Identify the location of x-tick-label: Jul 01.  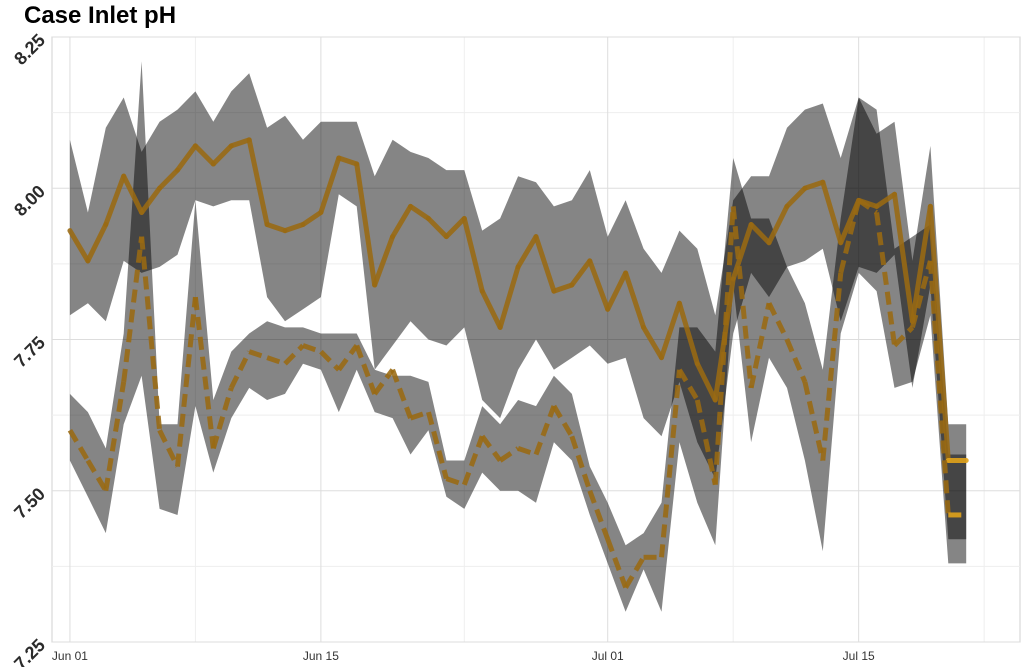
(608, 656).